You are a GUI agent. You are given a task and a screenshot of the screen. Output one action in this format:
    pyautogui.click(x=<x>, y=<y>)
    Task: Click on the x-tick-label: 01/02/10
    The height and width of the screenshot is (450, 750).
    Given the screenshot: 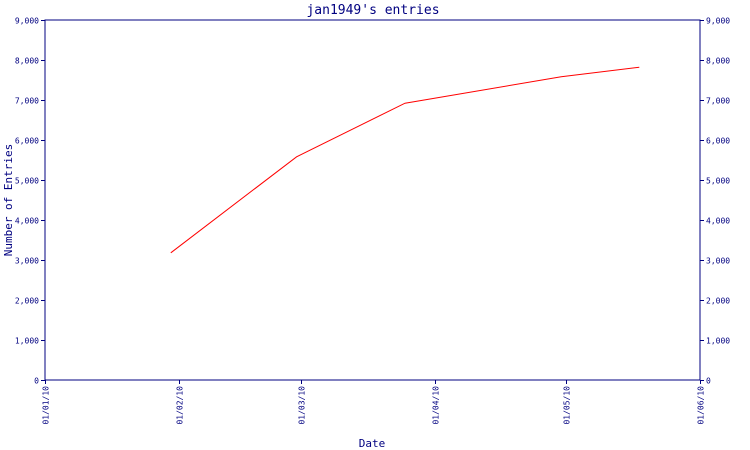 What is the action you would take?
    pyautogui.click(x=180, y=405)
    